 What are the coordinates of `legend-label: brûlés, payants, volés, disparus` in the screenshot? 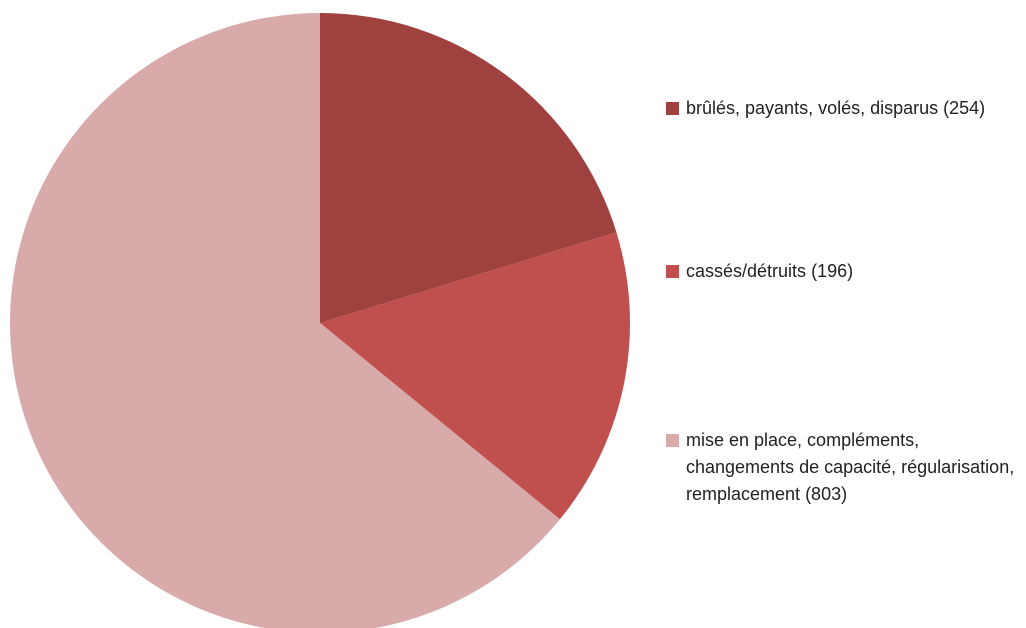 It's located at (812, 108).